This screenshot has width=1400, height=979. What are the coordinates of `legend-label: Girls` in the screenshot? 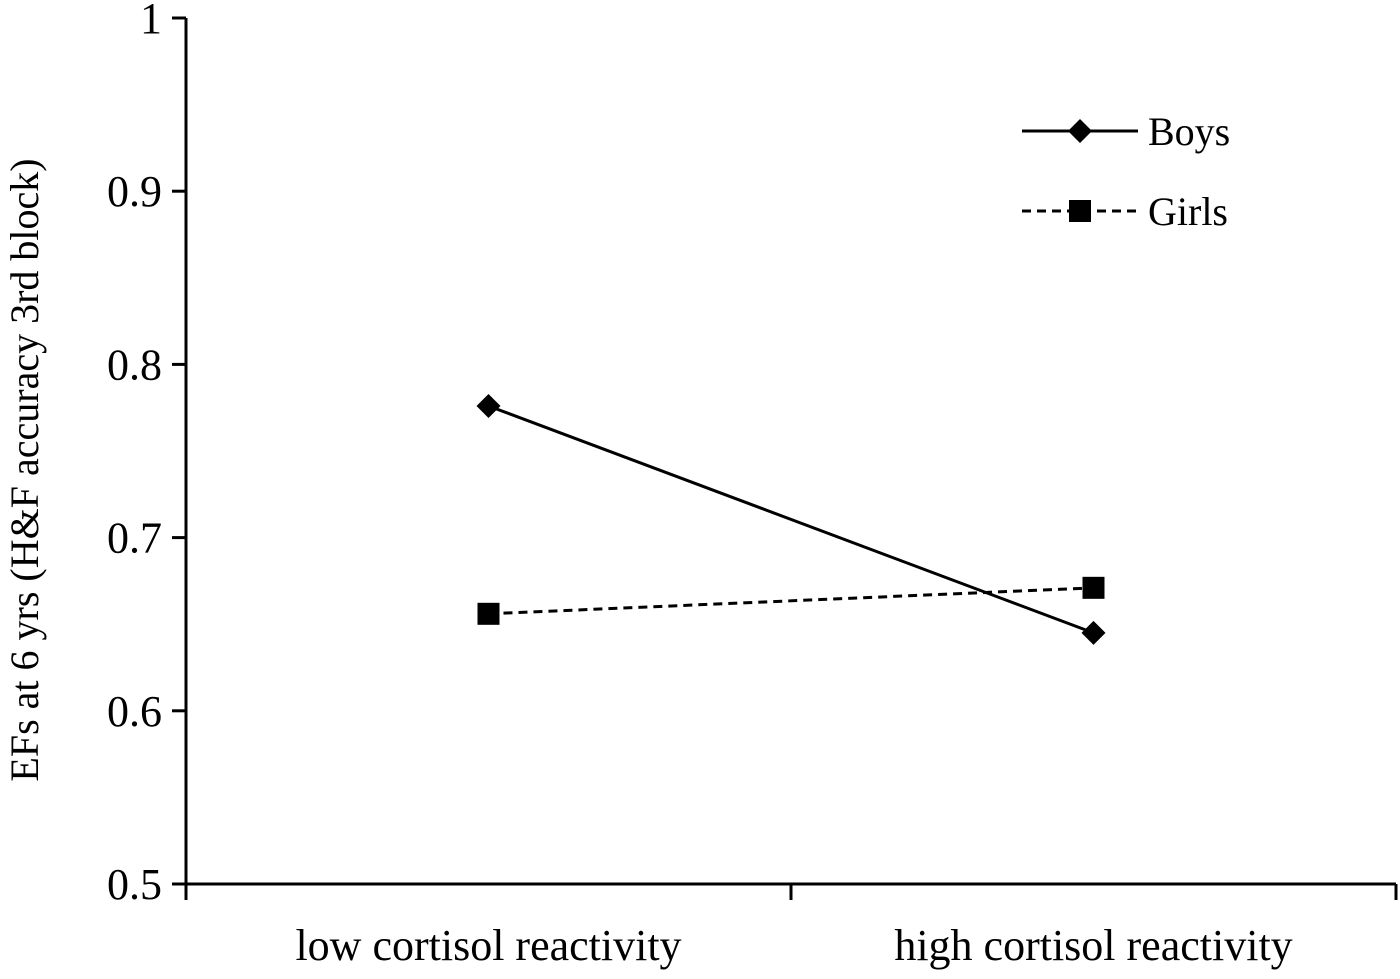 It's located at (1188, 211).